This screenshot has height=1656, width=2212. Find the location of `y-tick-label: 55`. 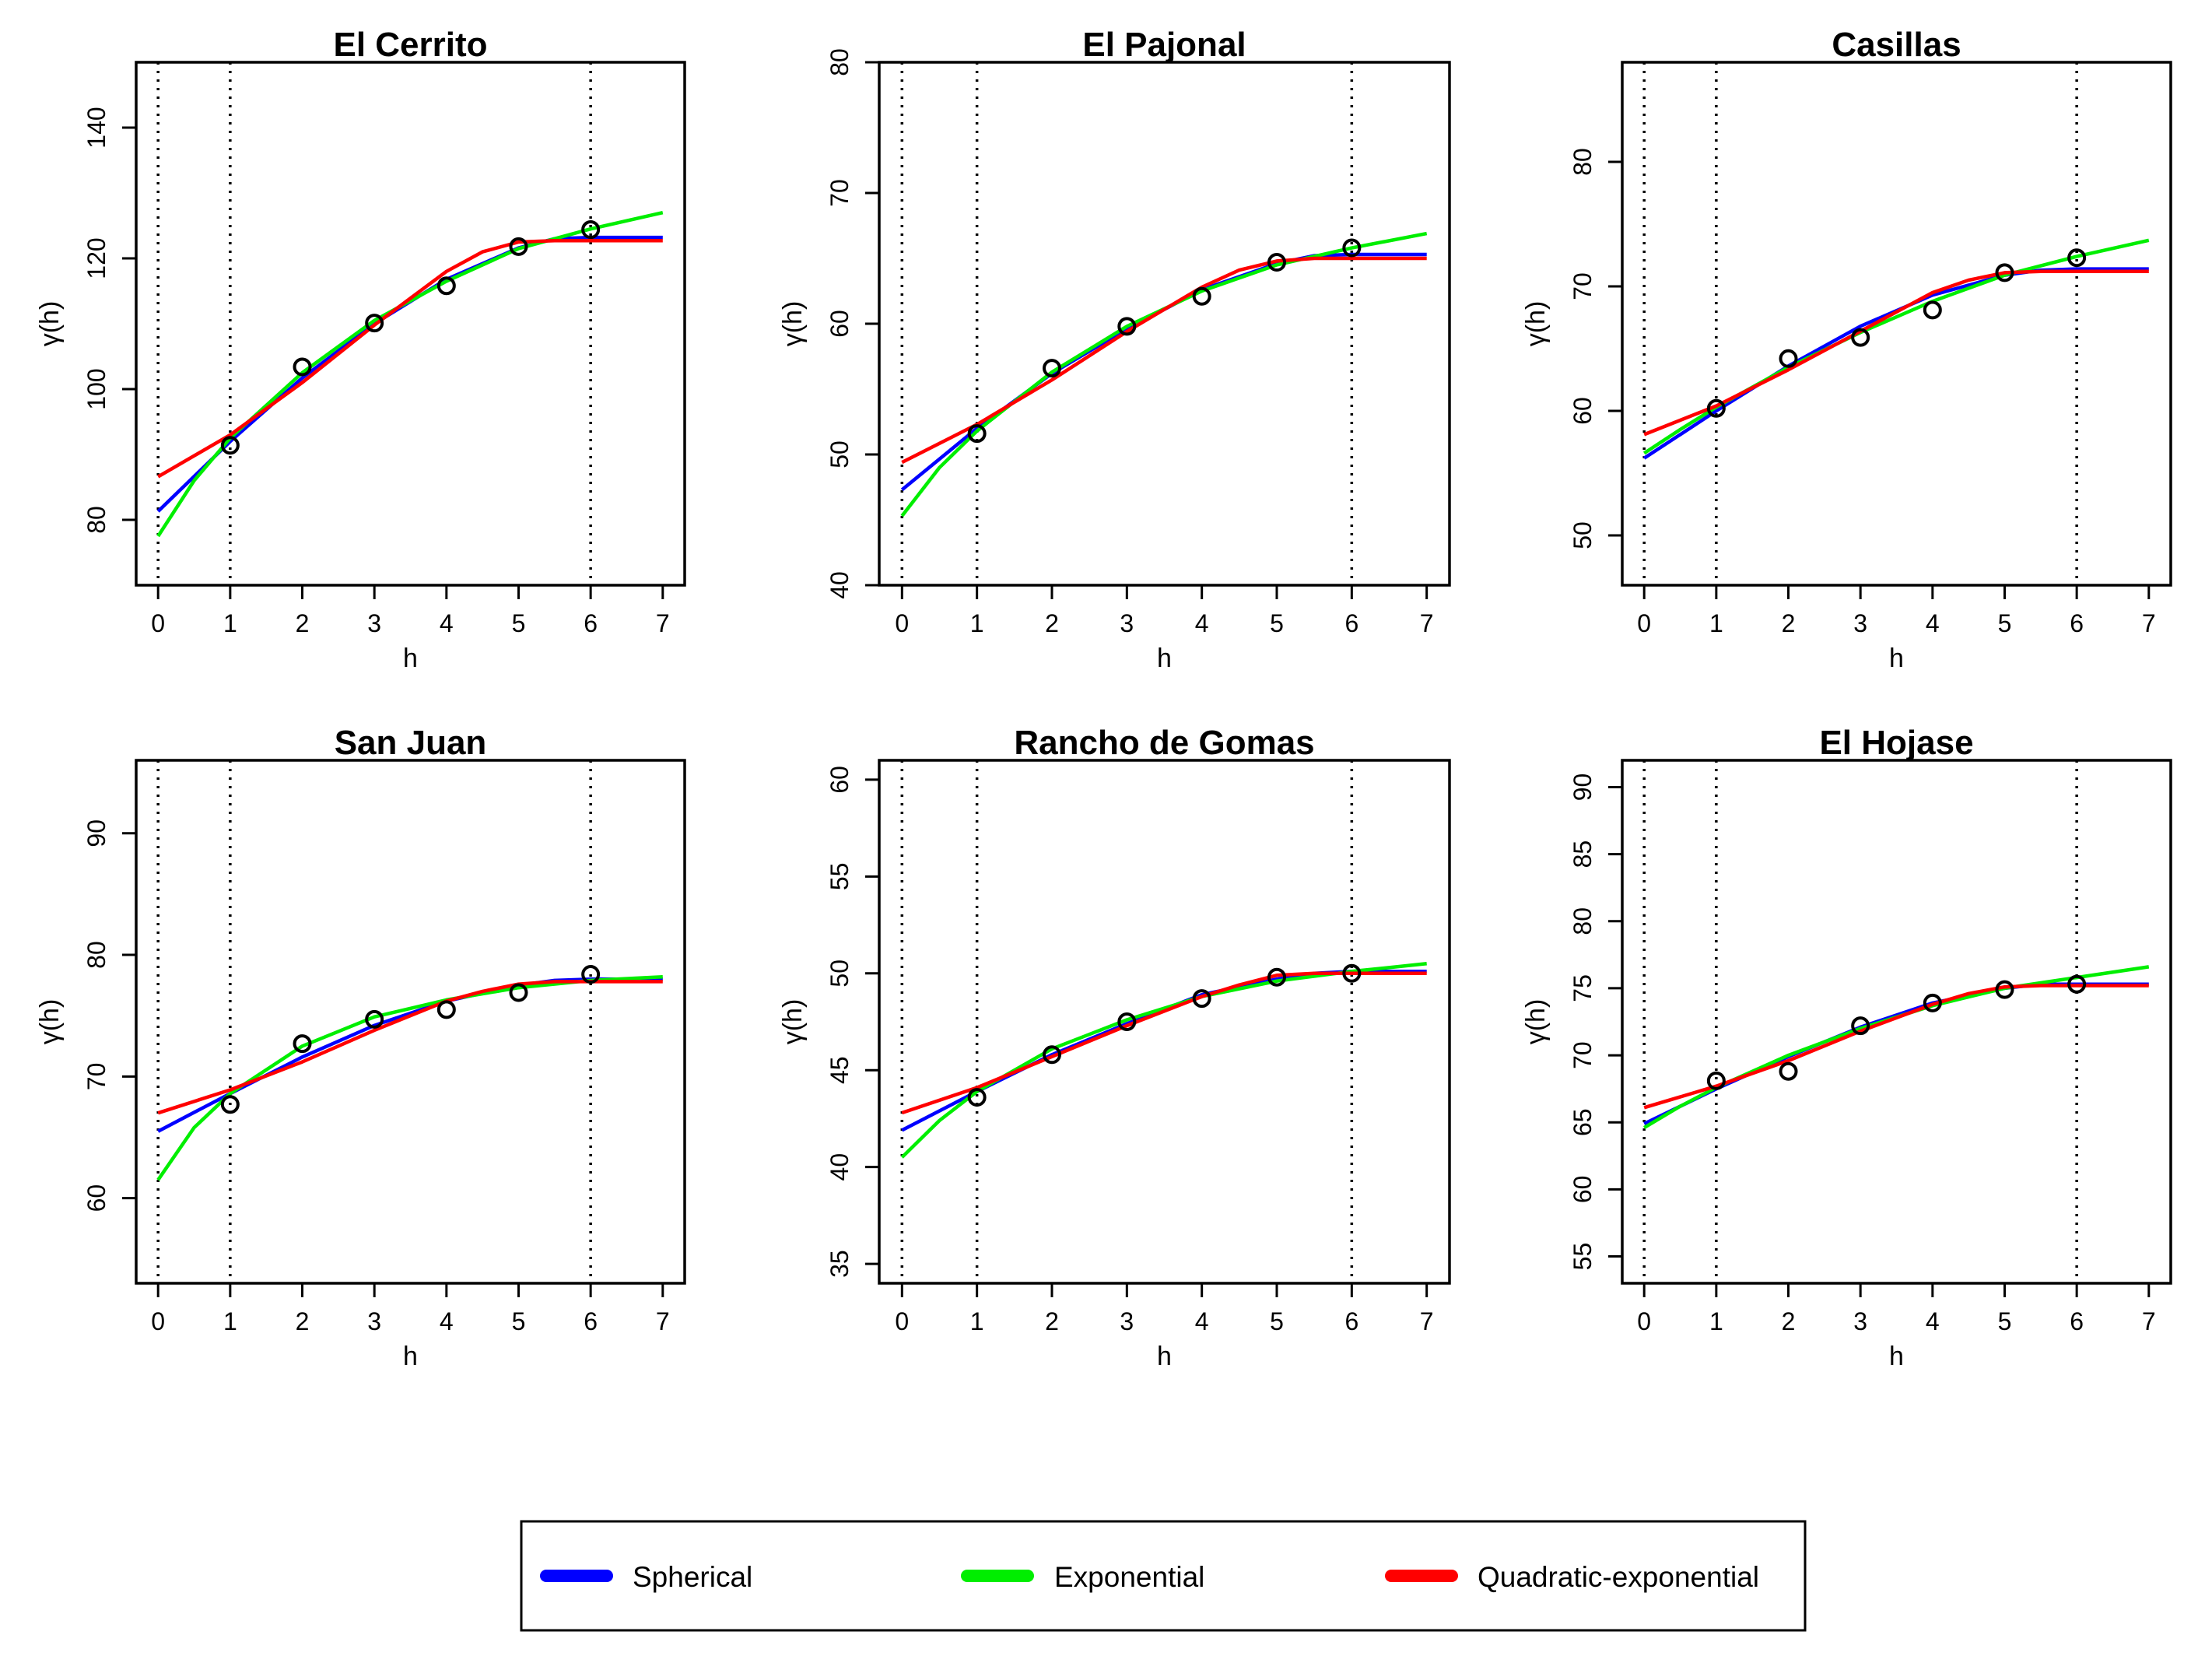

y-tick-label: 55 is located at coordinates (840, 877).